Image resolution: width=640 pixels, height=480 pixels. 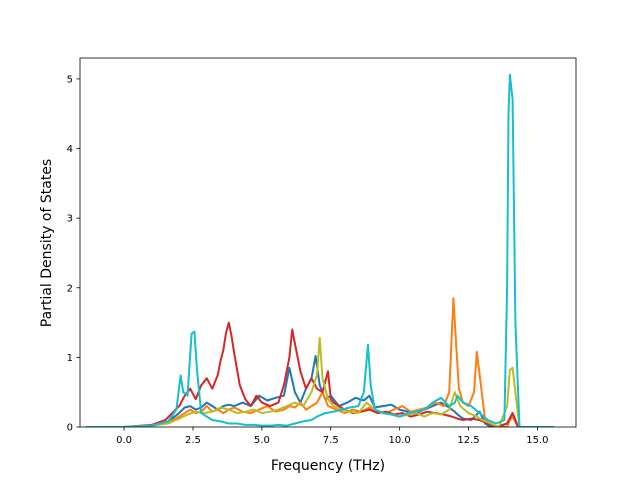 What do you see at coordinates (262, 440) in the screenshot?
I see `x-tick-label: 5.0` at bounding box center [262, 440].